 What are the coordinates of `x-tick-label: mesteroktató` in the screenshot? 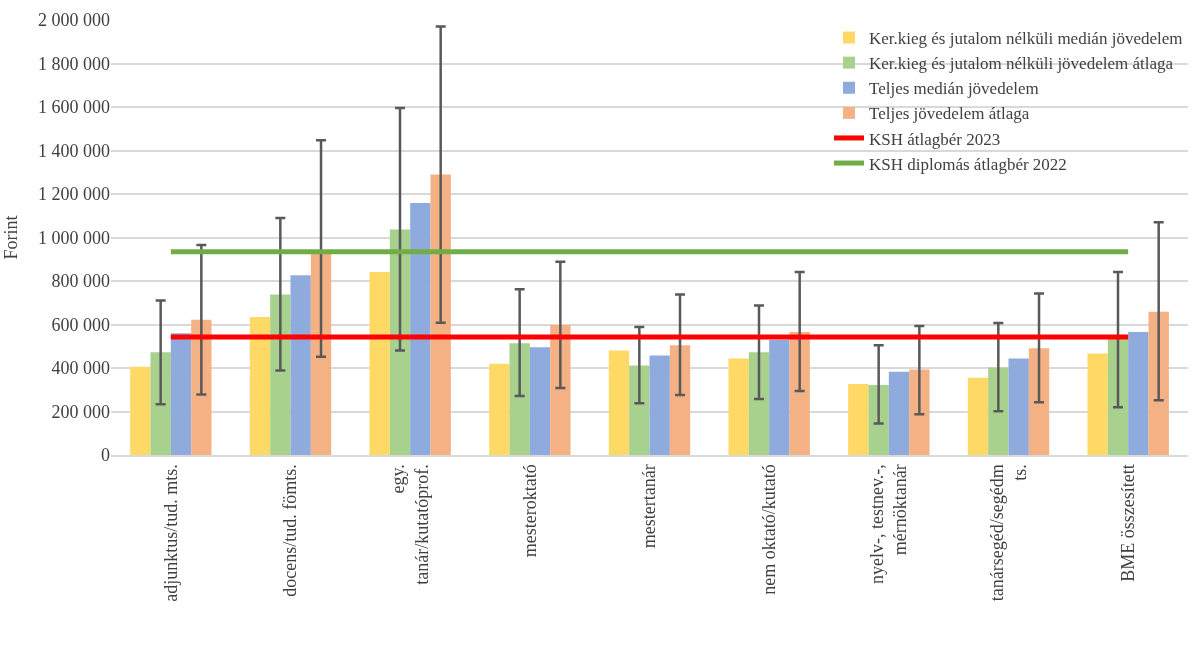 It's located at (529, 511).